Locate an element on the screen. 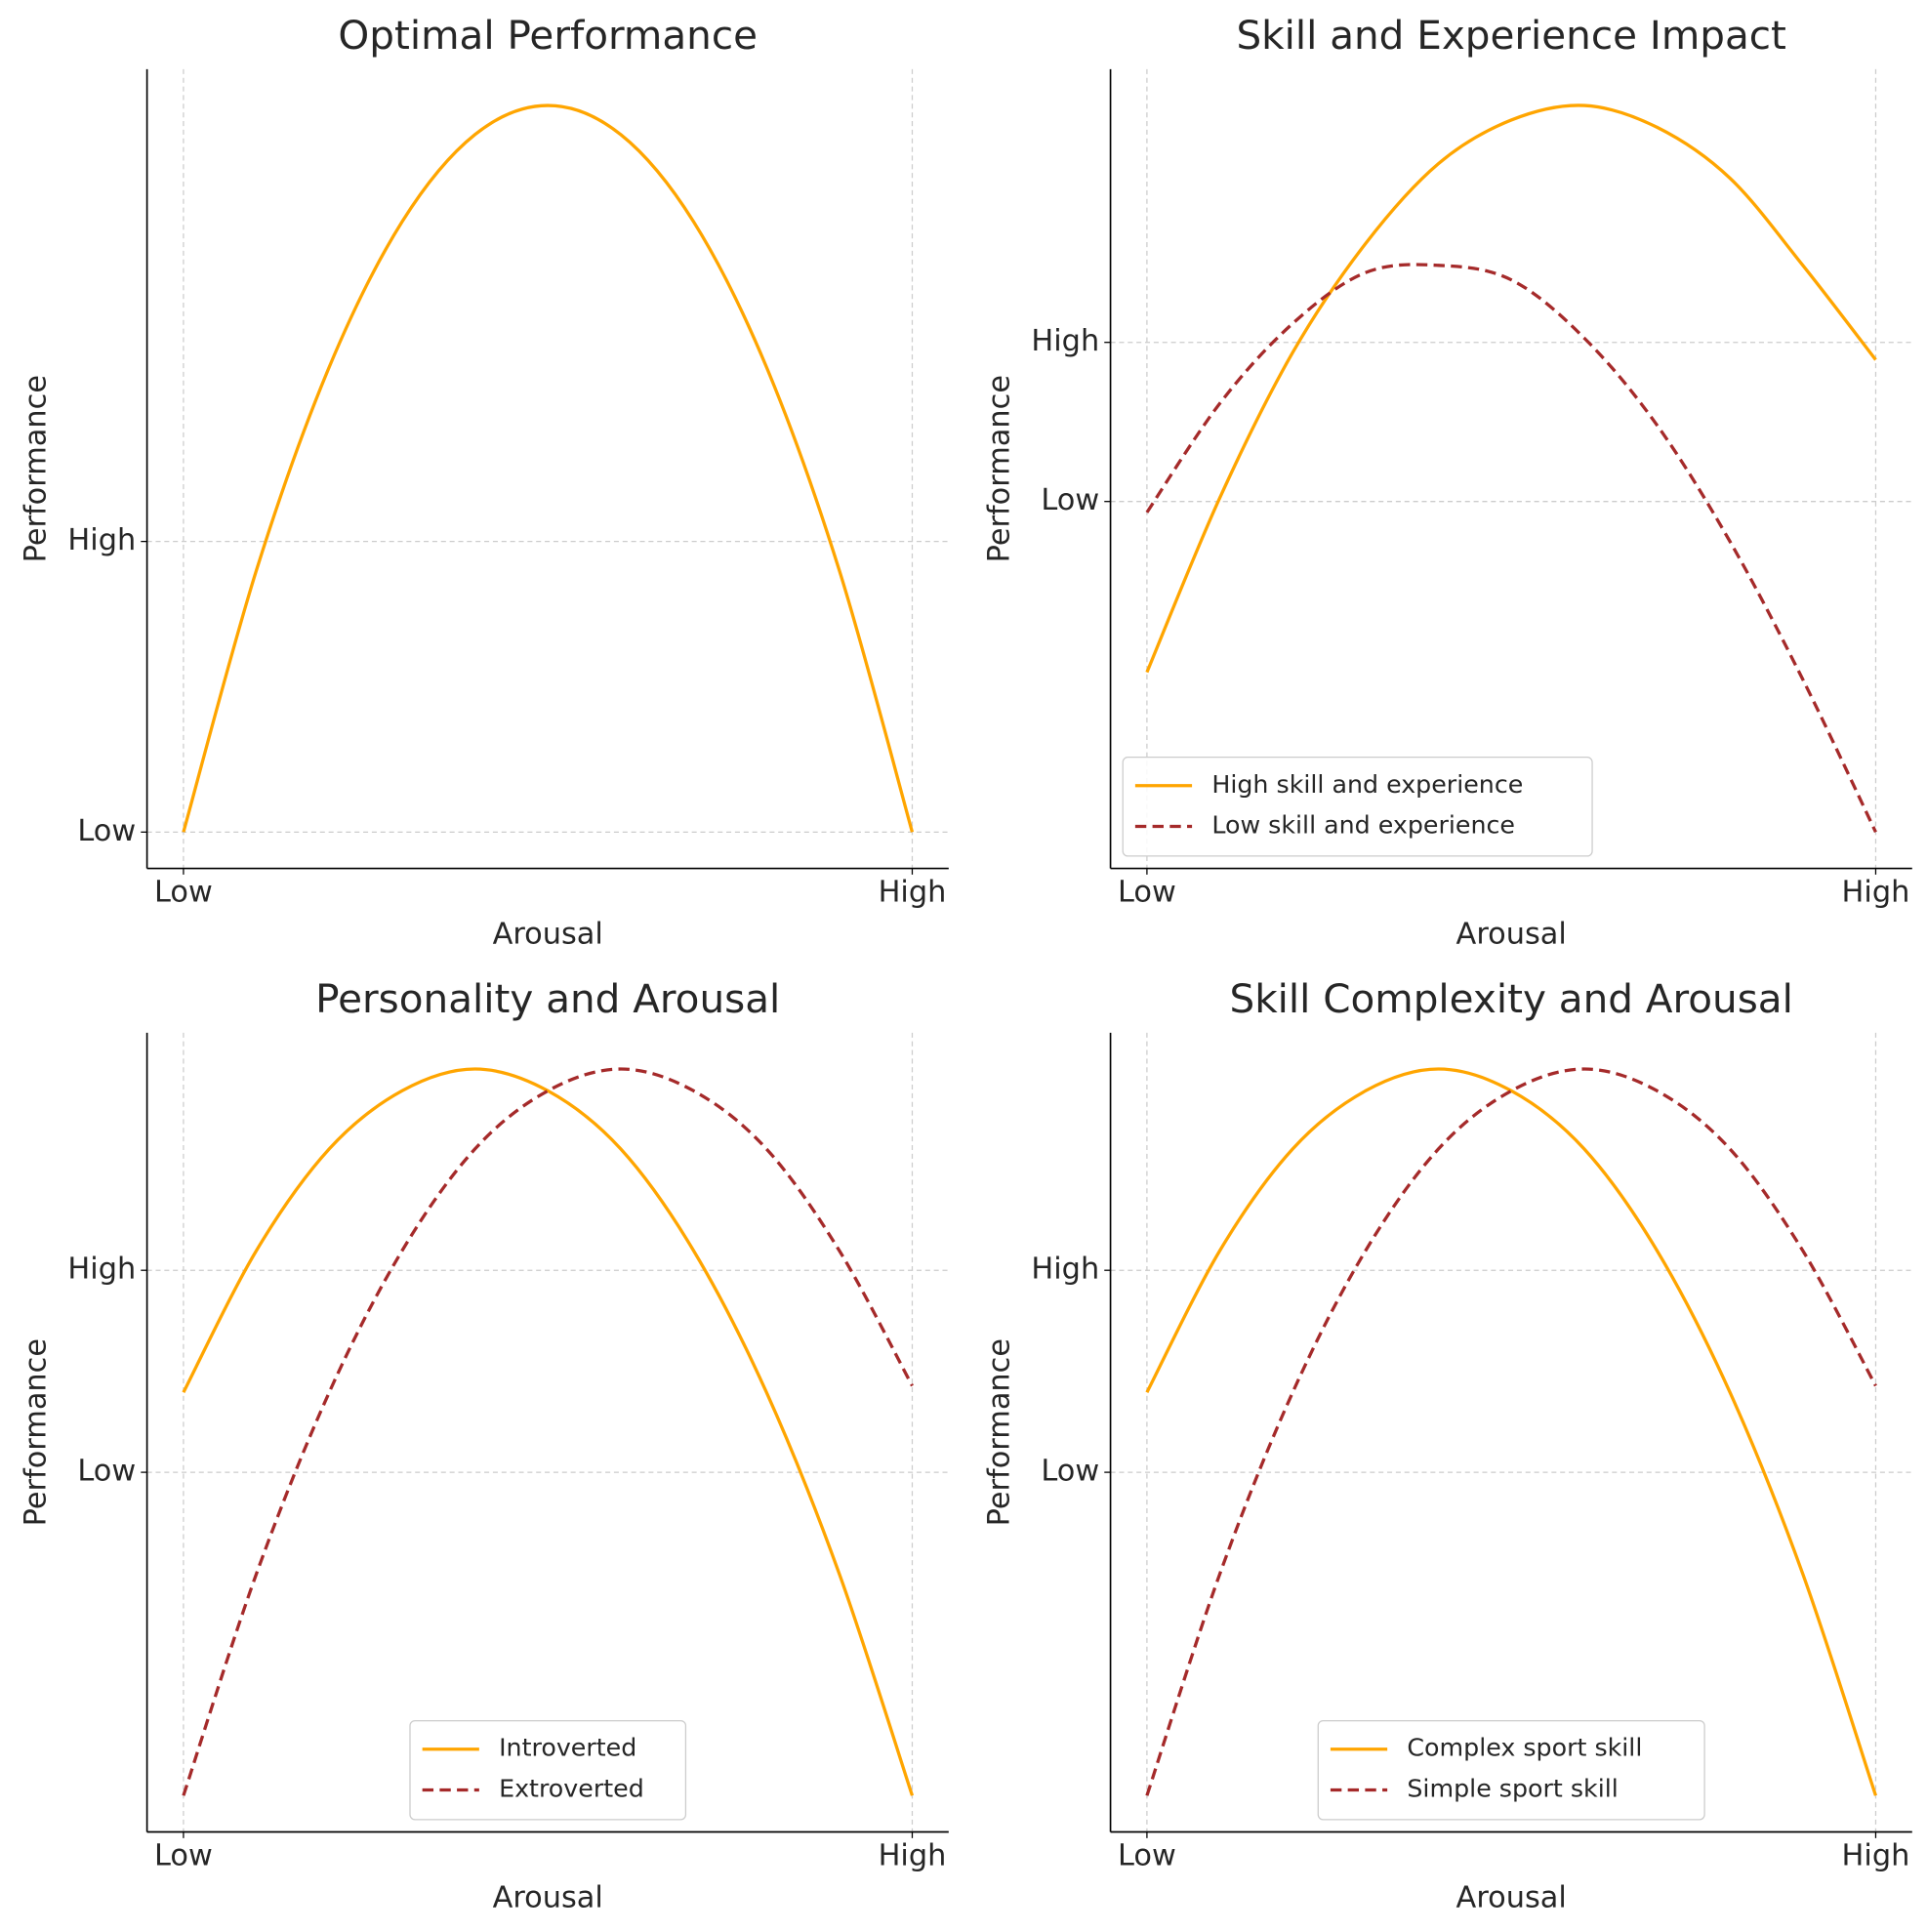  legend-label: Simple sport skill is located at coordinates (1512, 1788).